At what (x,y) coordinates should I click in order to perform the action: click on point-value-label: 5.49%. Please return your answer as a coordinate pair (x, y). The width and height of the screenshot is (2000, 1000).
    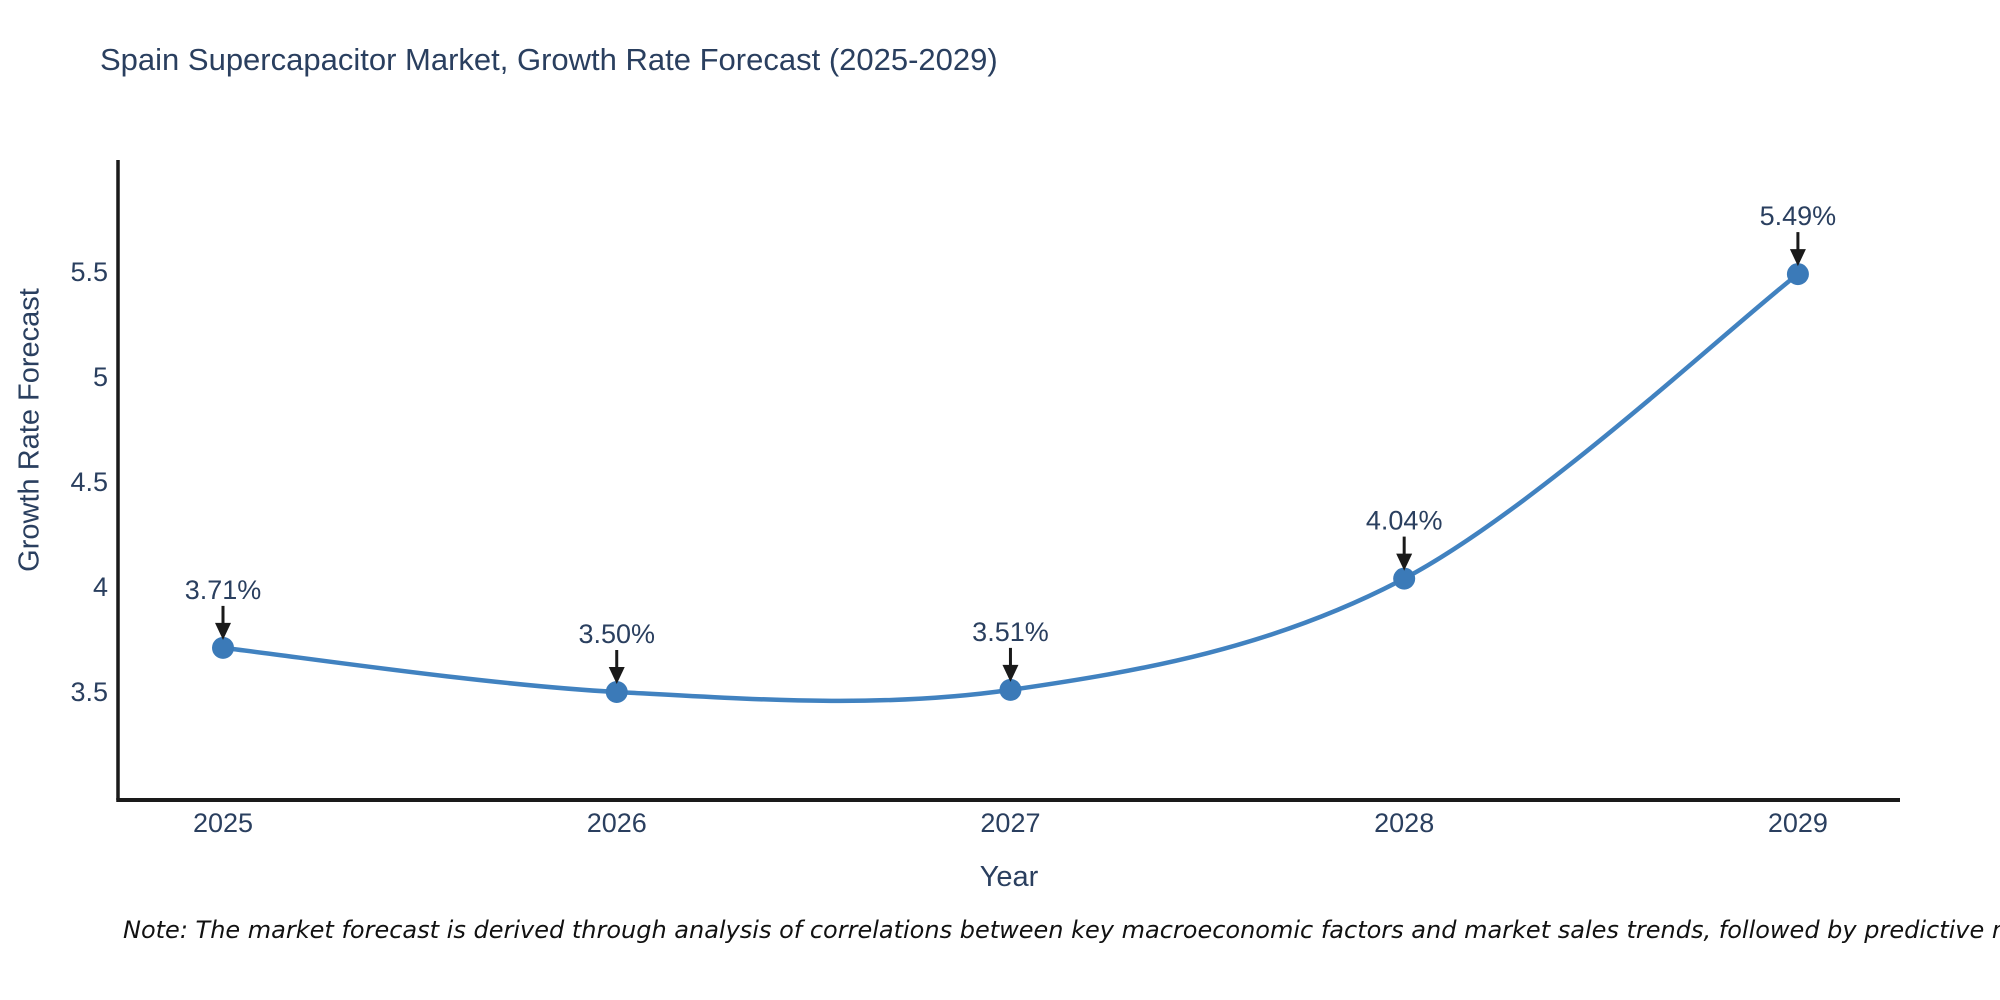
    Looking at the image, I should click on (1798, 216).